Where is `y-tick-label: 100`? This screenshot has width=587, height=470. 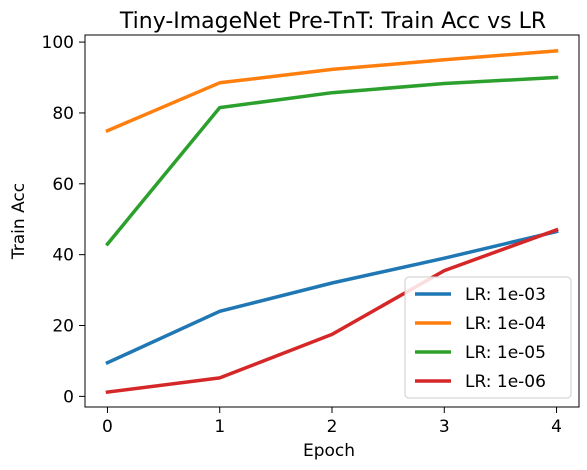 y-tick-label: 100 is located at coordinates (58, 43).